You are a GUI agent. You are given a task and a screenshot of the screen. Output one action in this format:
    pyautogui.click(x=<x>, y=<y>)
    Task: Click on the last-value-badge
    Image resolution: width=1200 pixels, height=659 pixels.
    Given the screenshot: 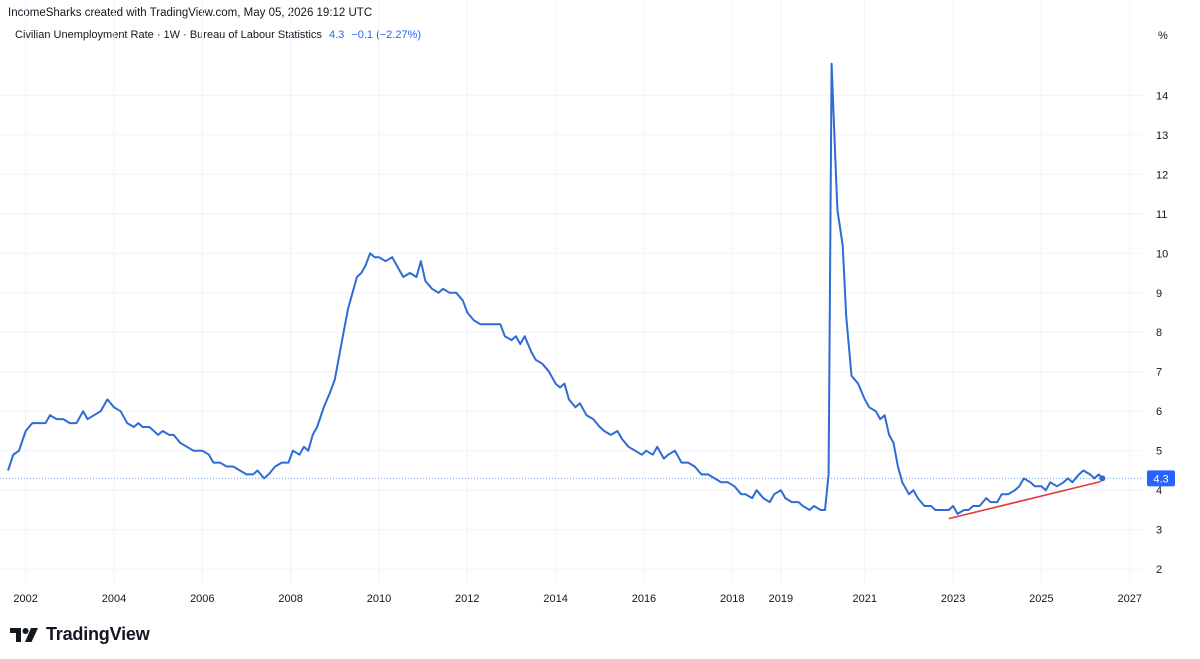 What is the action you would take?
    pyautogui.click(x=1161, y=478)
    